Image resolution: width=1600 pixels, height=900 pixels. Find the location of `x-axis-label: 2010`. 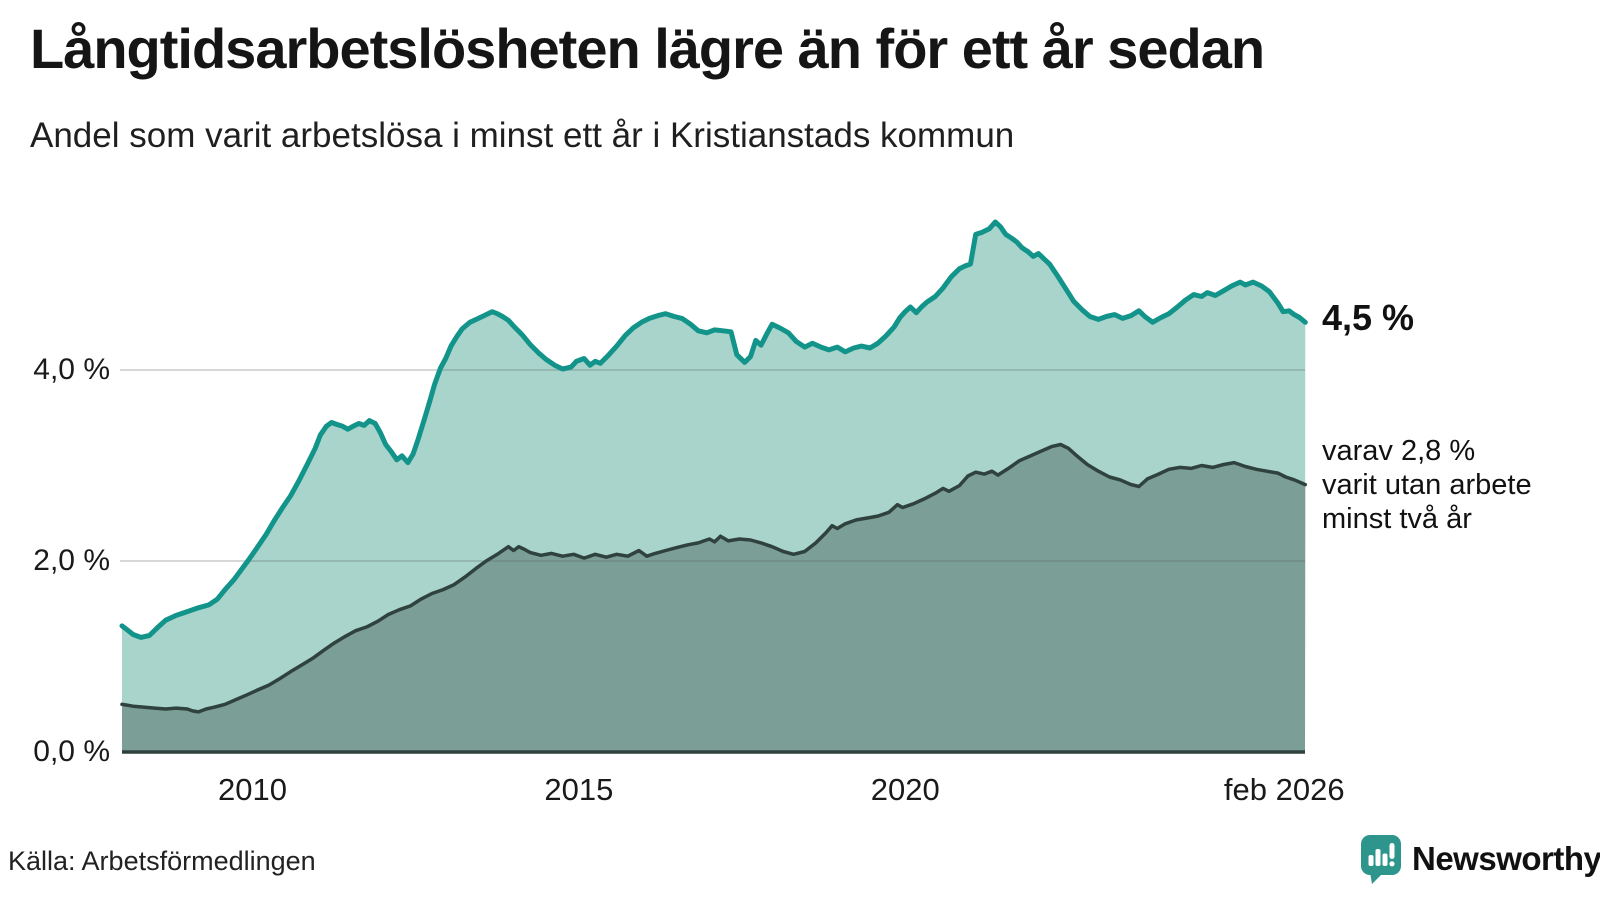

x-axis-label: 2010 is located at coordinates (253, 789).